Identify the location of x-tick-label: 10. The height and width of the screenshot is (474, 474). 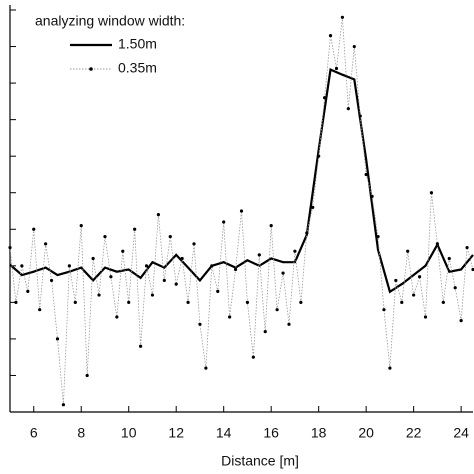
(129, 433).